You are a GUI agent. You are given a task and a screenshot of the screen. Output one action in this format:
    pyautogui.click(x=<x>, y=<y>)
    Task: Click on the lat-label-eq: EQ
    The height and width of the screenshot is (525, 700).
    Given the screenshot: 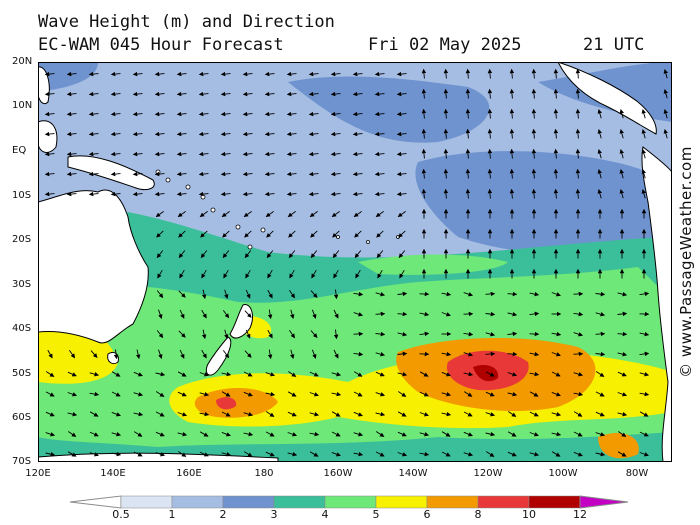 What is the action you would take?
    pyautogui.click(x=19, y=150)
    